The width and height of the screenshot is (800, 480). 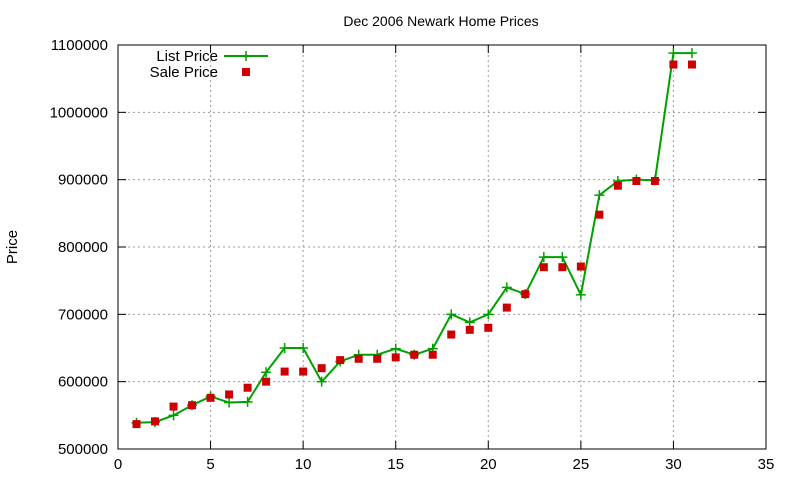 I want to click on y-tick-label: 900000, so click(x=83, y=180).